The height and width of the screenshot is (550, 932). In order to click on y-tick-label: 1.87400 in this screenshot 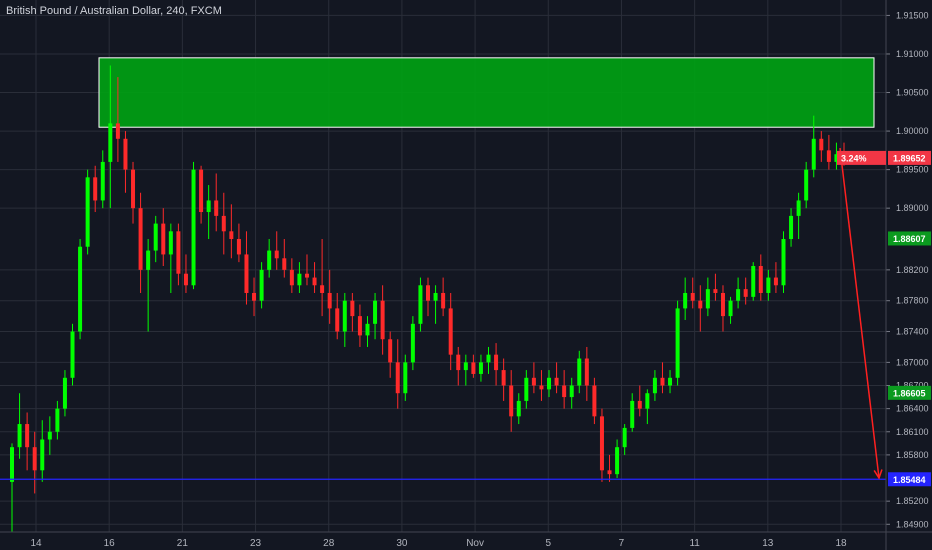, I will do `click(912, 332)`.